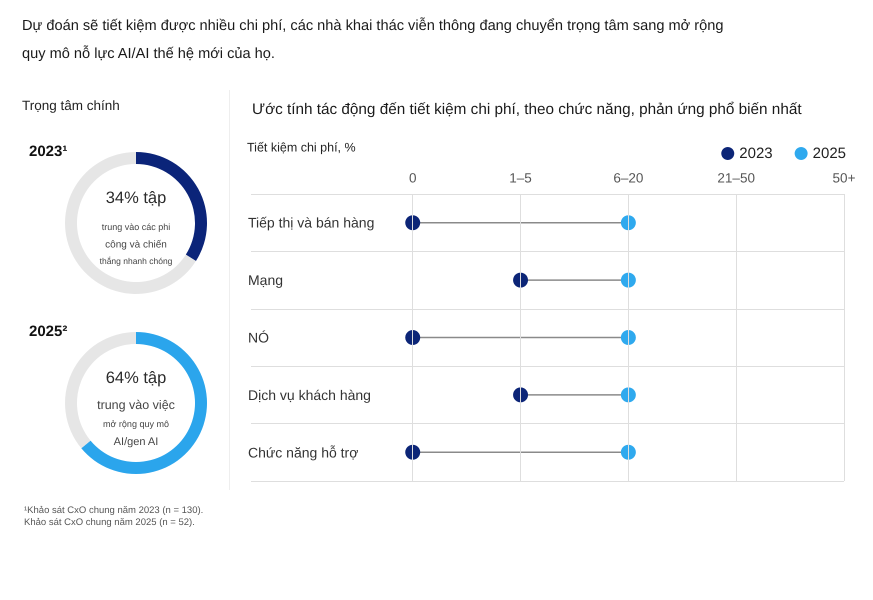  Describe the element at coordinates (520, 178) in the screenshot. I see `text: 1–5` at that location.